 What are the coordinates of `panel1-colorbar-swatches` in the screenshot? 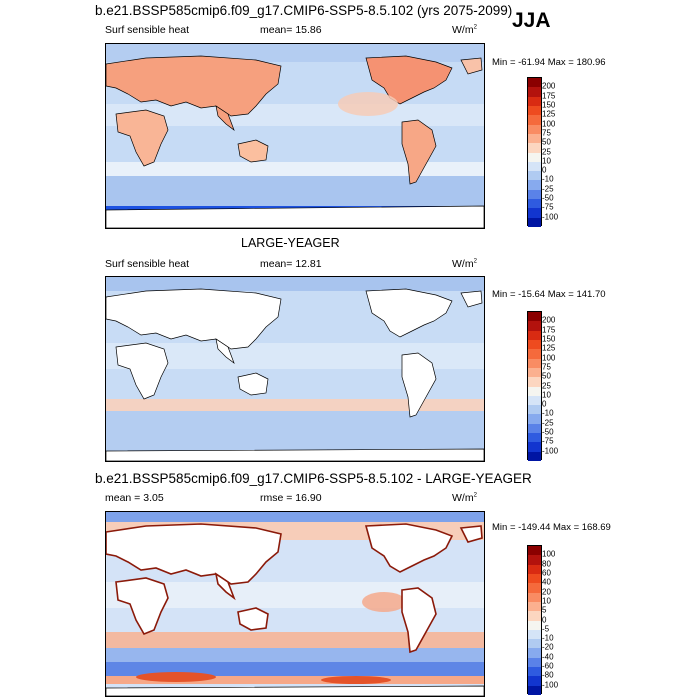 It's located at (534, 152).